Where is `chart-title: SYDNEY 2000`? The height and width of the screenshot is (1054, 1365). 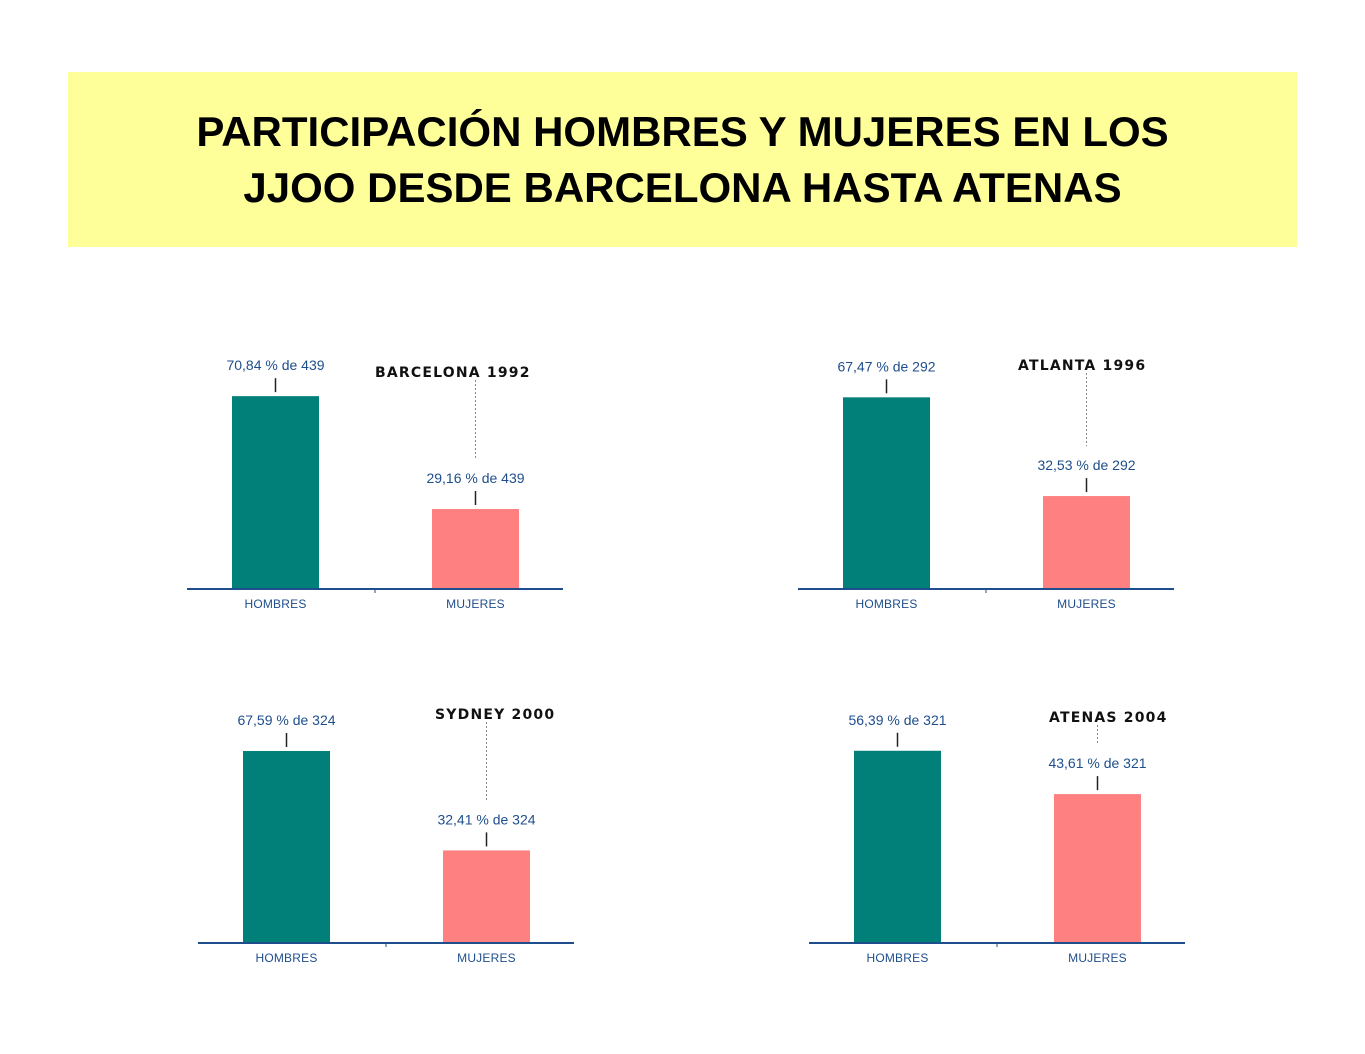
chart-title: SYDNEY 2000 is located at coordinates (495, 715).